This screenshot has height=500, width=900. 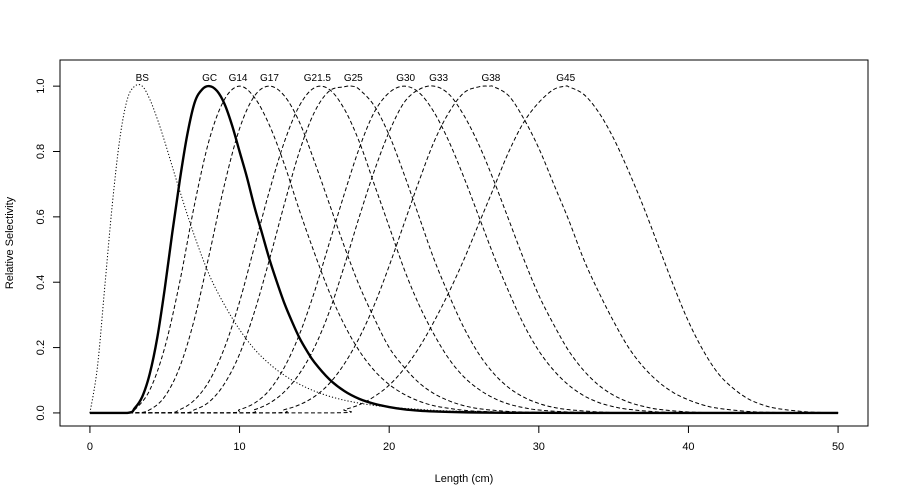 I want to click on x-axis-title: Length (cm), so click(x=464, y=479).